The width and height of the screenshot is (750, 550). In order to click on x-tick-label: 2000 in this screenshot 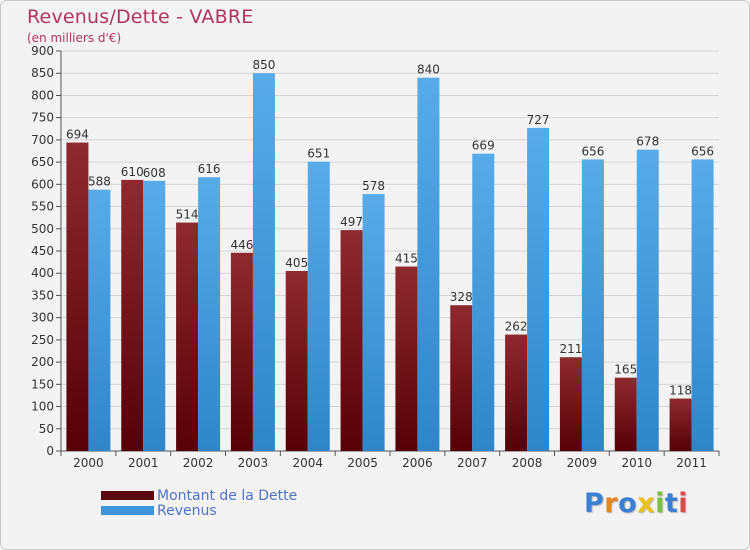, I will do `click(88, 463)`.